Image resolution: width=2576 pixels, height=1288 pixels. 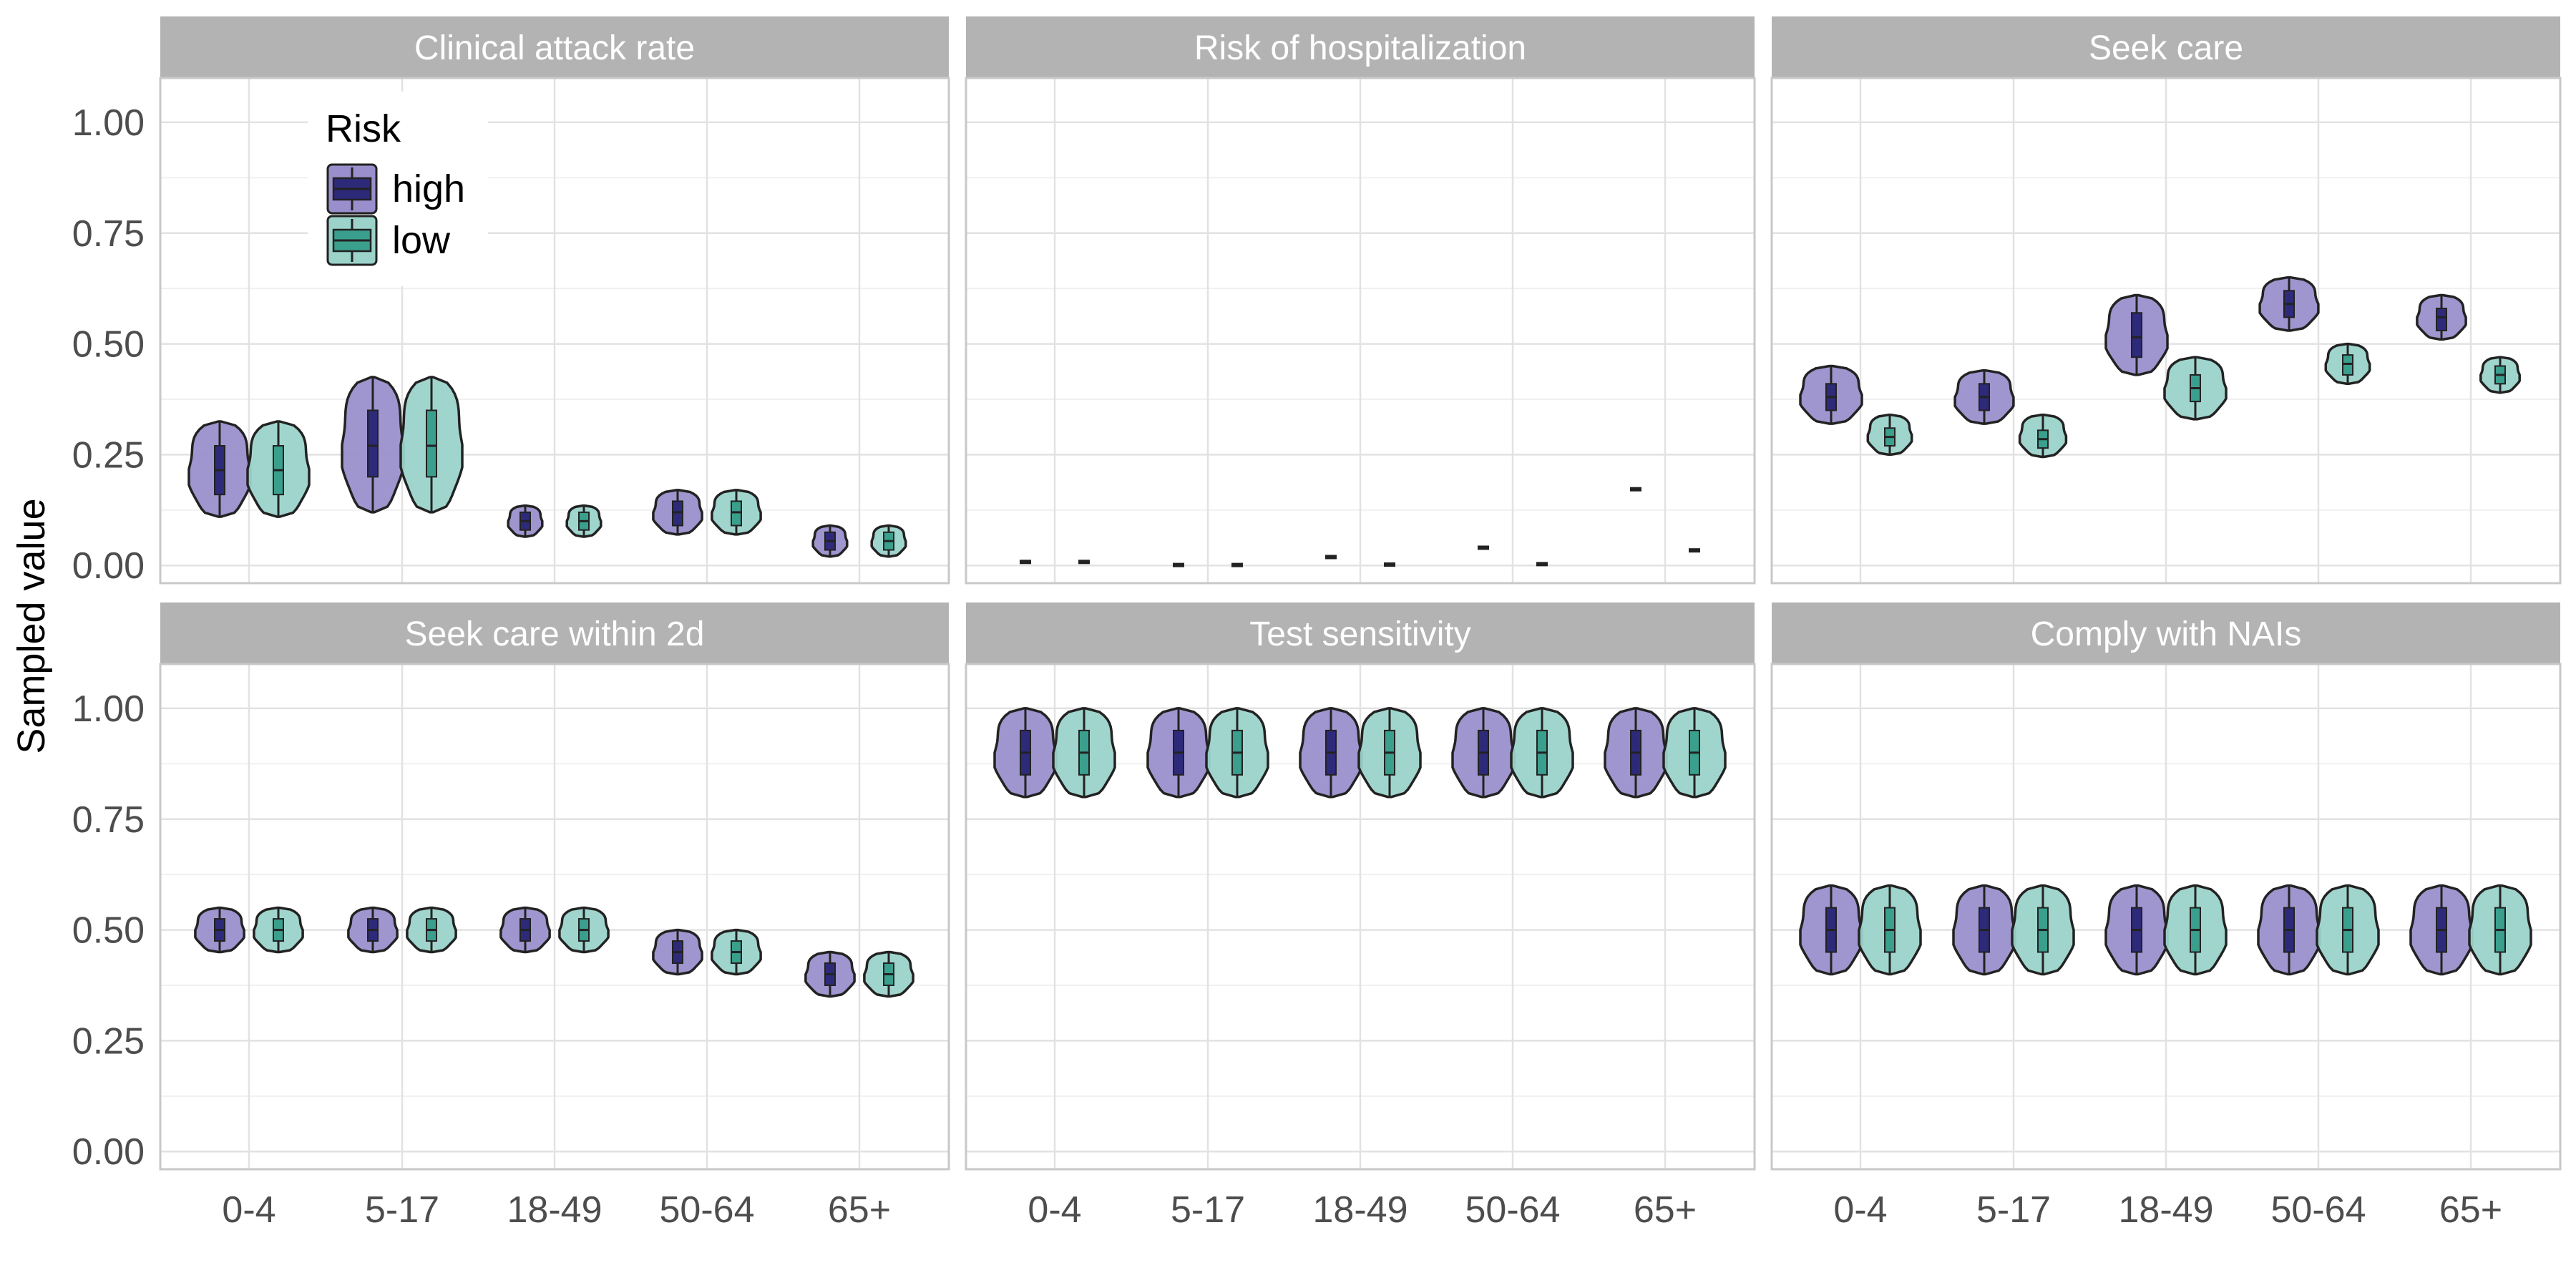 I want to click on panel-title: Test sensitivity, so click(x=1359, y=634).